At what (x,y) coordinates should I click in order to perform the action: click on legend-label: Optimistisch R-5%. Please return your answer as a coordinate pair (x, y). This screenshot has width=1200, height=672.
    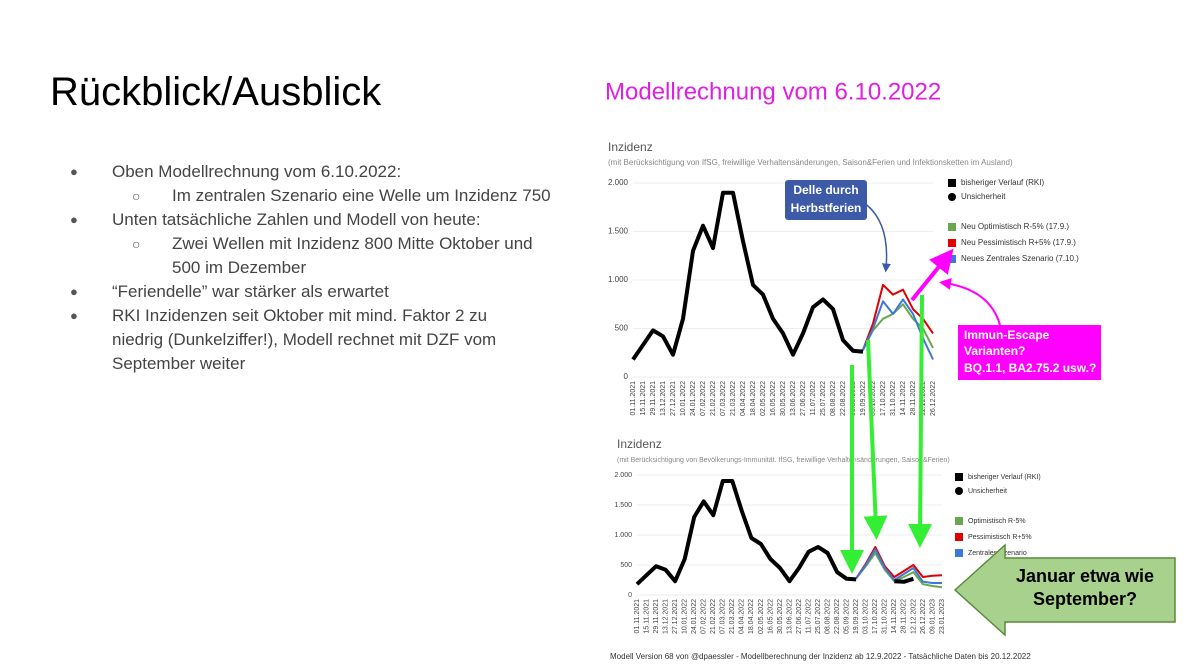
    Looking at the image, I should click on (997, 521).